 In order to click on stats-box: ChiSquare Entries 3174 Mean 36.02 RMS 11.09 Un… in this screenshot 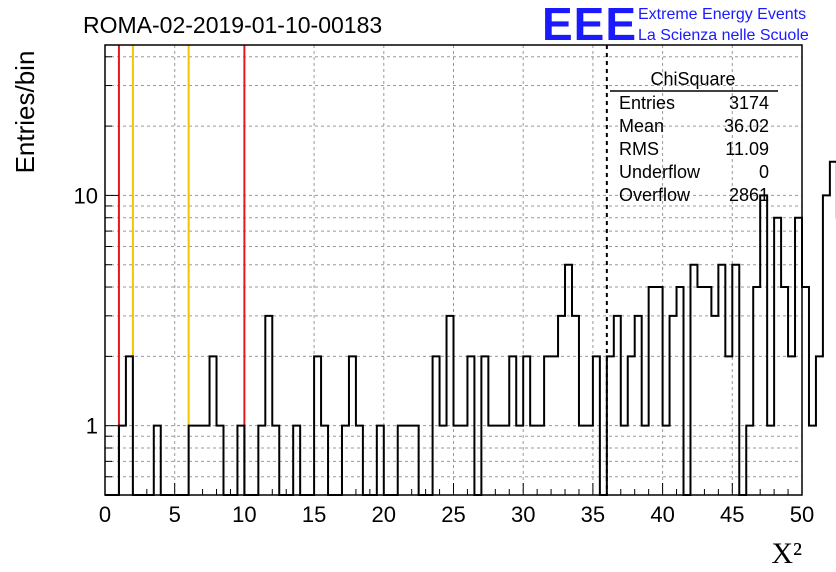, I will do `click(694, 137)`.